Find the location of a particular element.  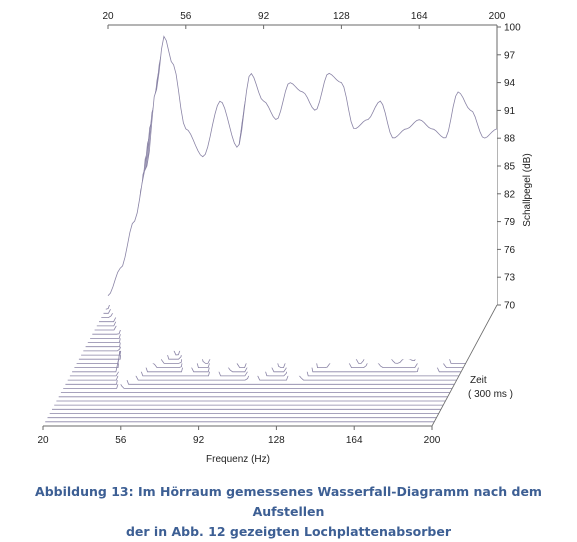

level-tick-label: 91 is located at coordinates (510, 111).